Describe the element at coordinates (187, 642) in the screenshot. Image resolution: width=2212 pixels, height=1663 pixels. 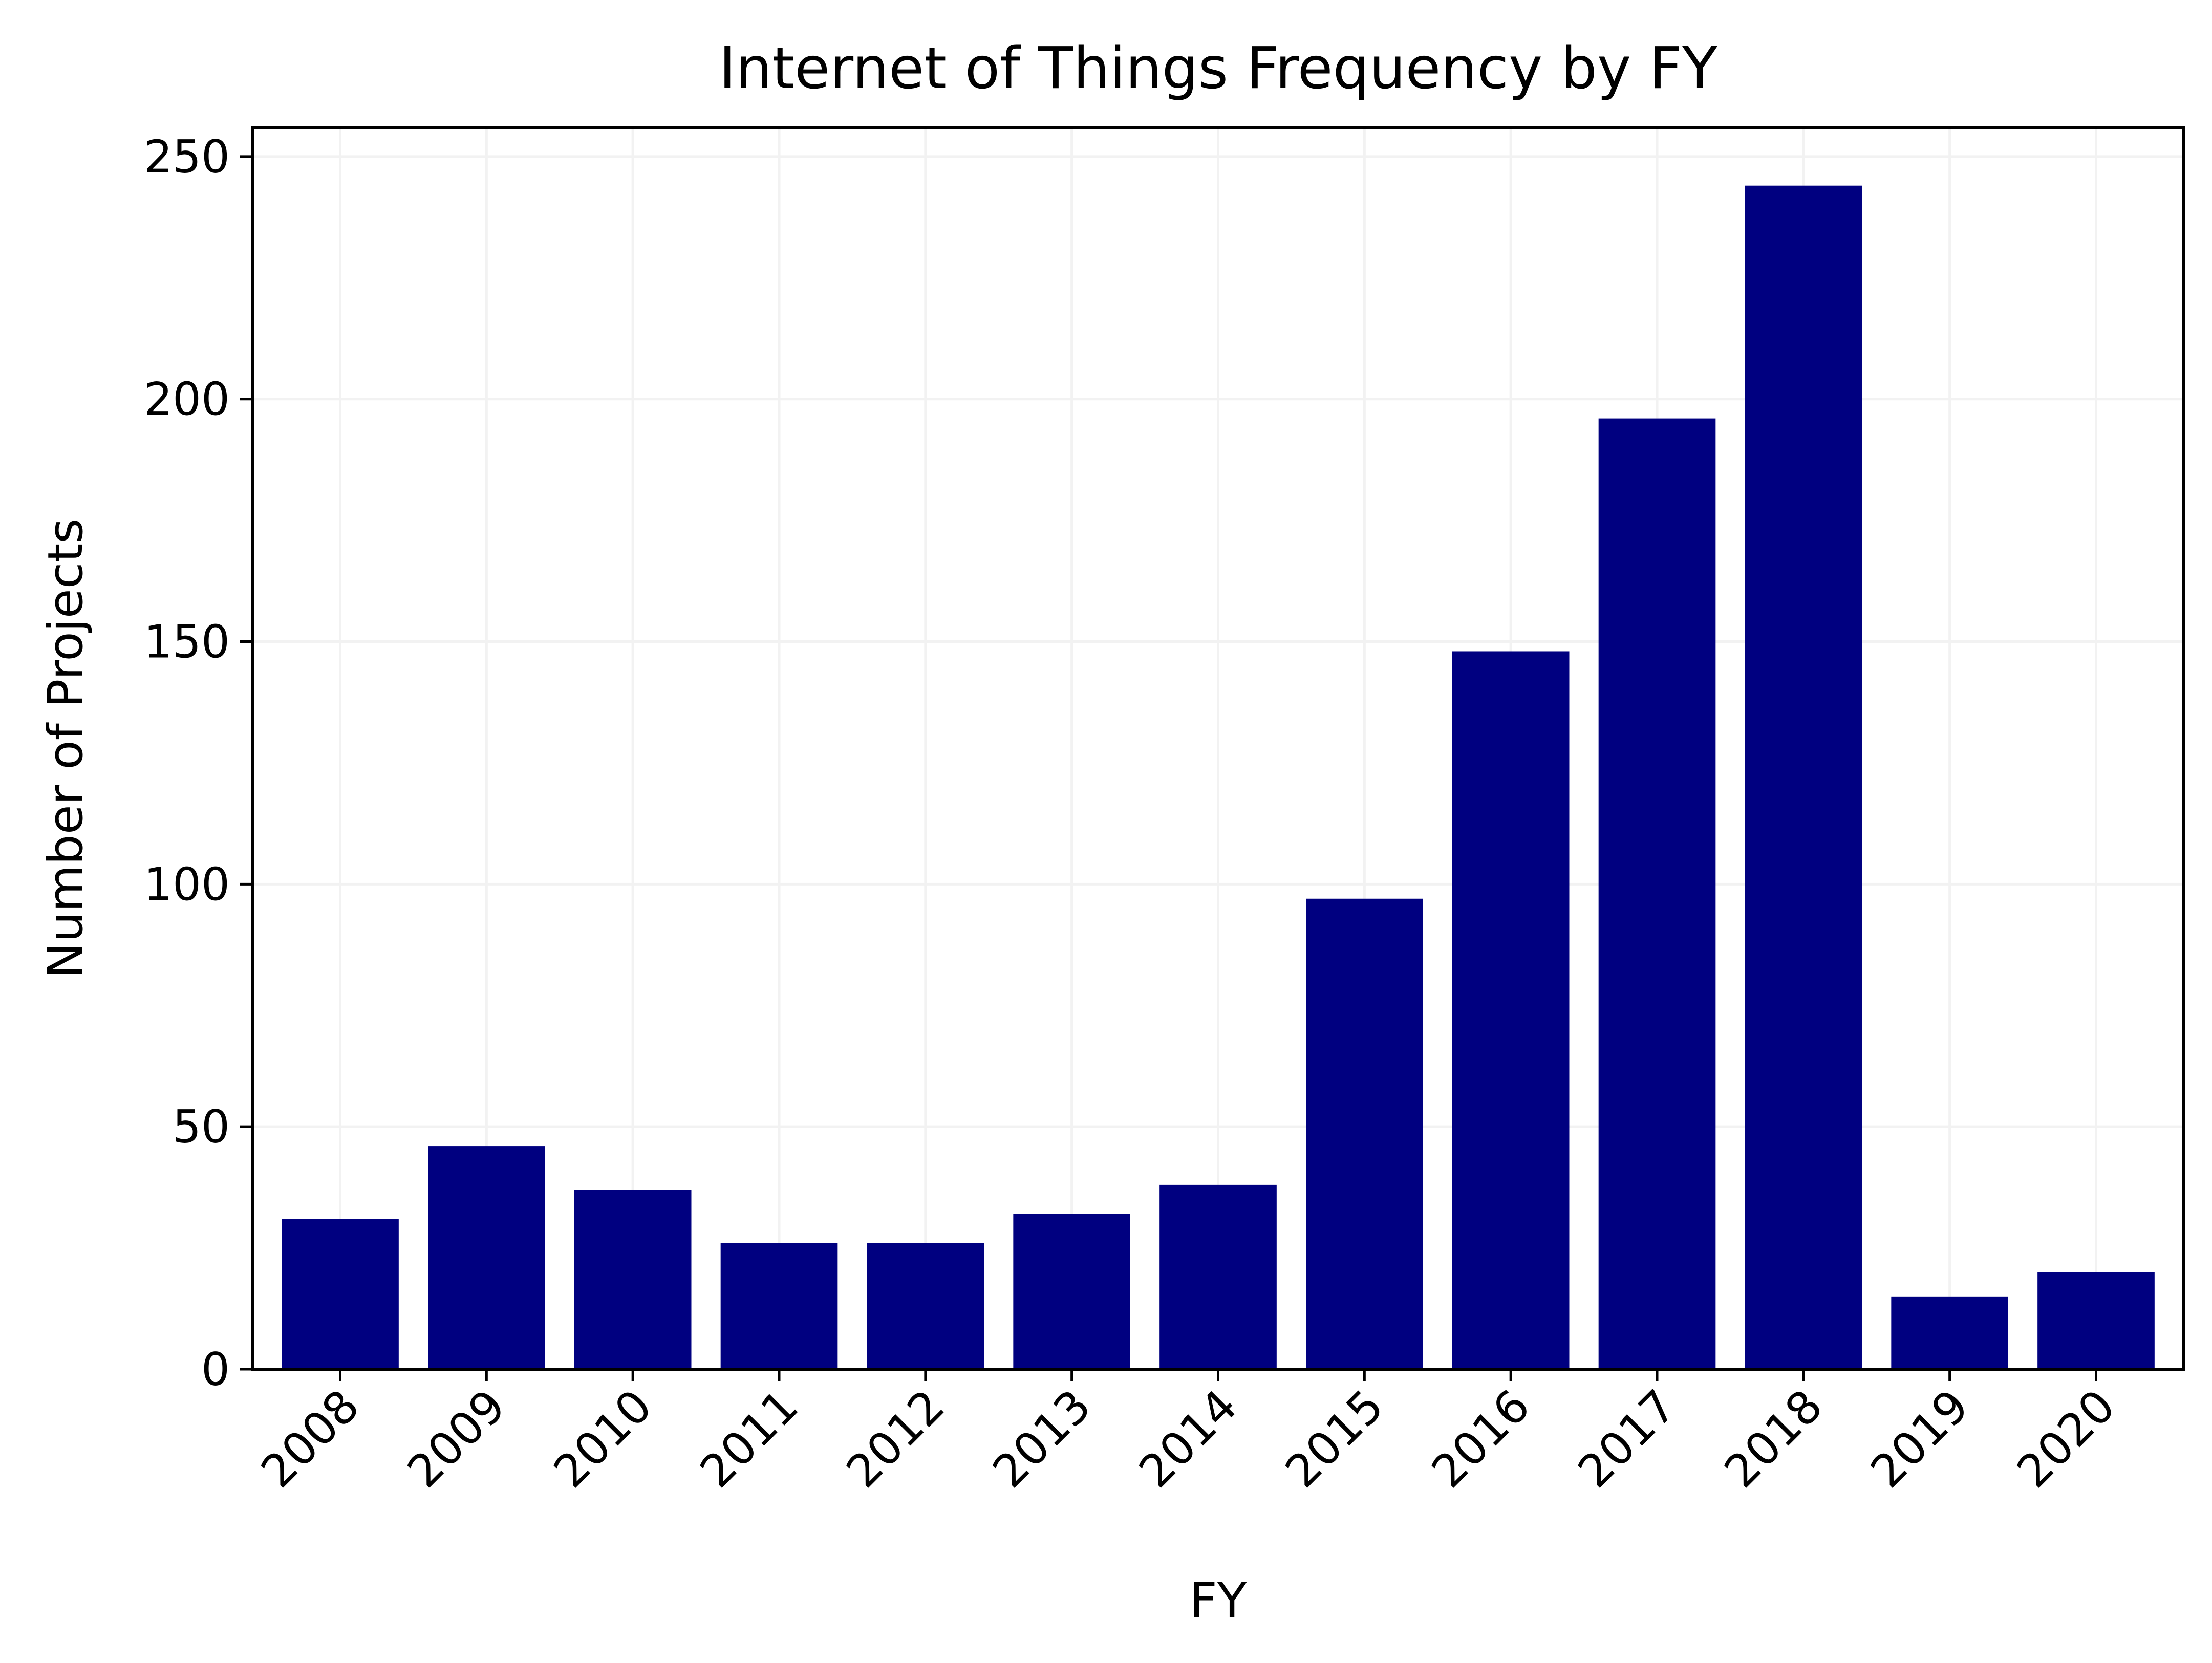
I see `y-tick-label: 150` at that location.